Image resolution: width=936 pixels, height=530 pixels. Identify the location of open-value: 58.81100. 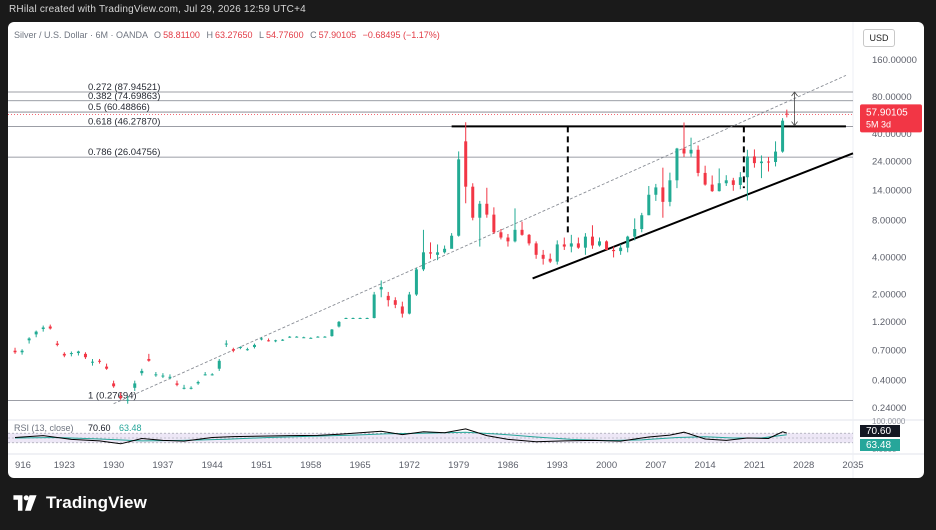
(181, 35).